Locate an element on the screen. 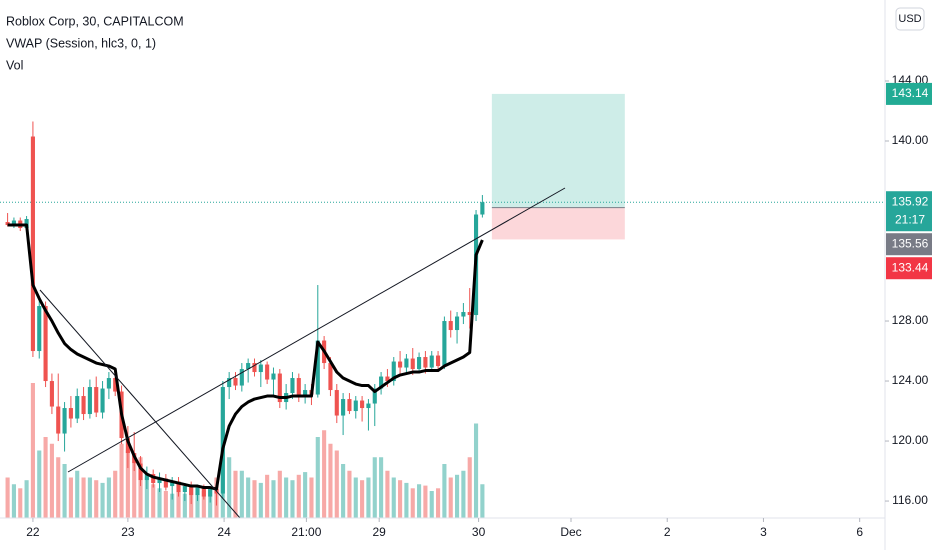 The height and width of the screenshot is (550, 932). x-tick-label: 22 is located at coordinates (33, 532).